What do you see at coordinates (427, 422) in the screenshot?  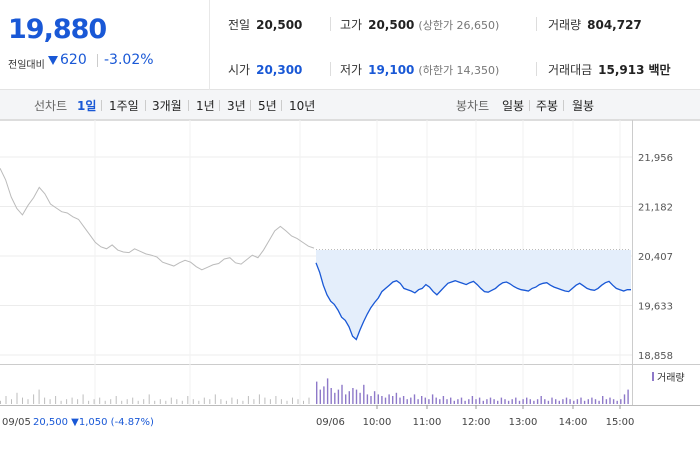 I see `x-tick-label: 11:00` at bounding box center [427, 422].